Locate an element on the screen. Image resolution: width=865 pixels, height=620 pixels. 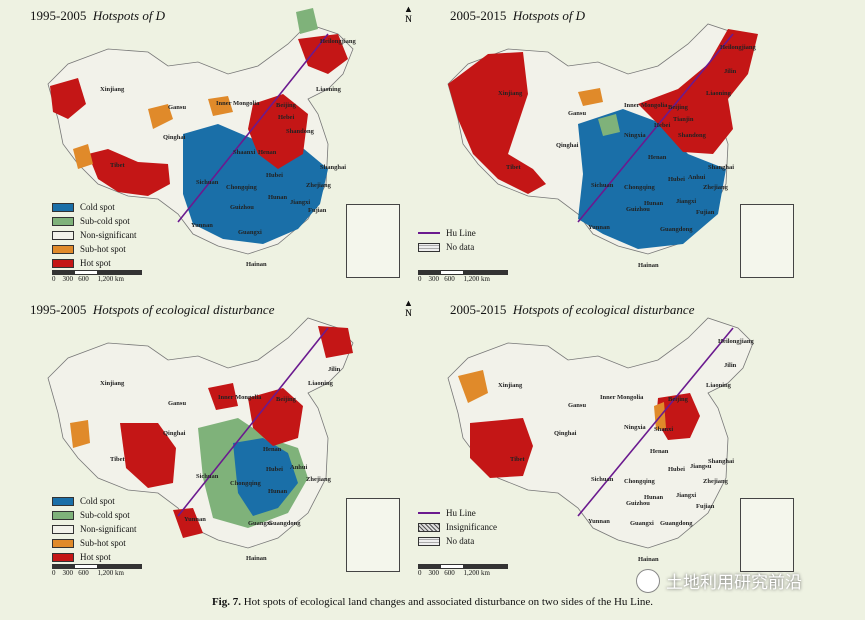
hu-line is located at coordinates (253, 128).